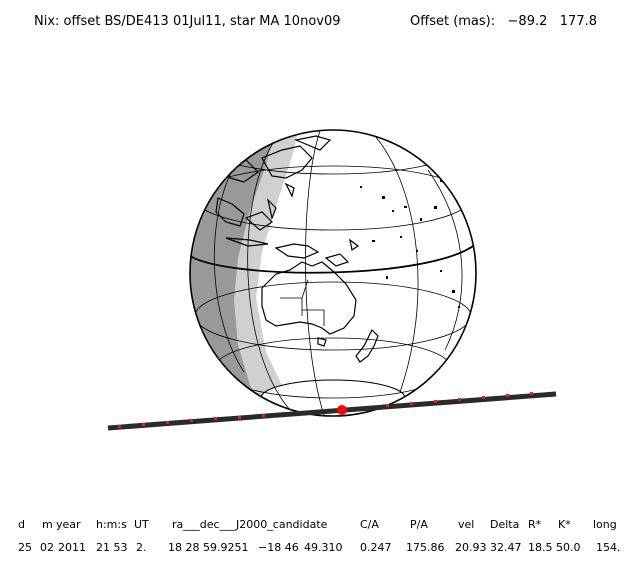 The width and height of the screenshot is (643, 568). Describe the element at coordinates (141, 547) in the screenshot. I see `value-seconds: 2.` at that location.